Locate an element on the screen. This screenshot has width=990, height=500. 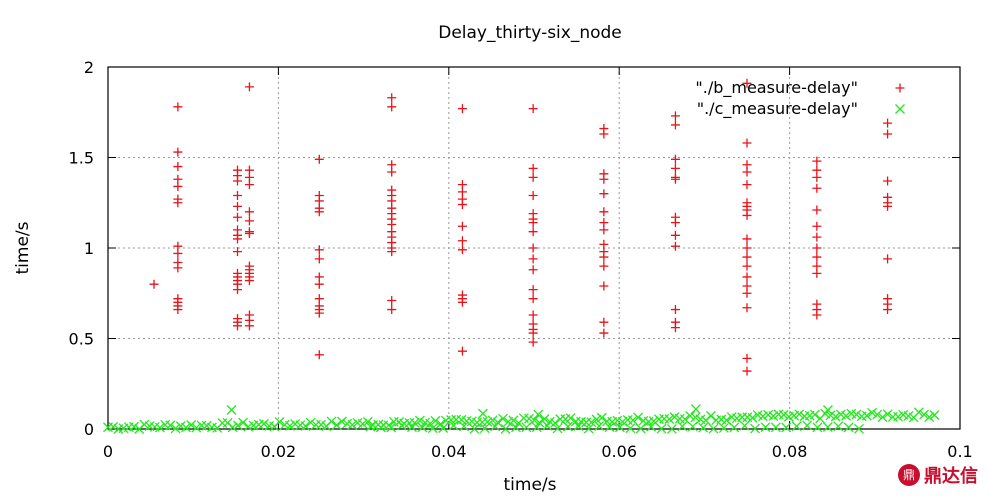
x-axis-label: time/s is located at coordinates (530, 485).